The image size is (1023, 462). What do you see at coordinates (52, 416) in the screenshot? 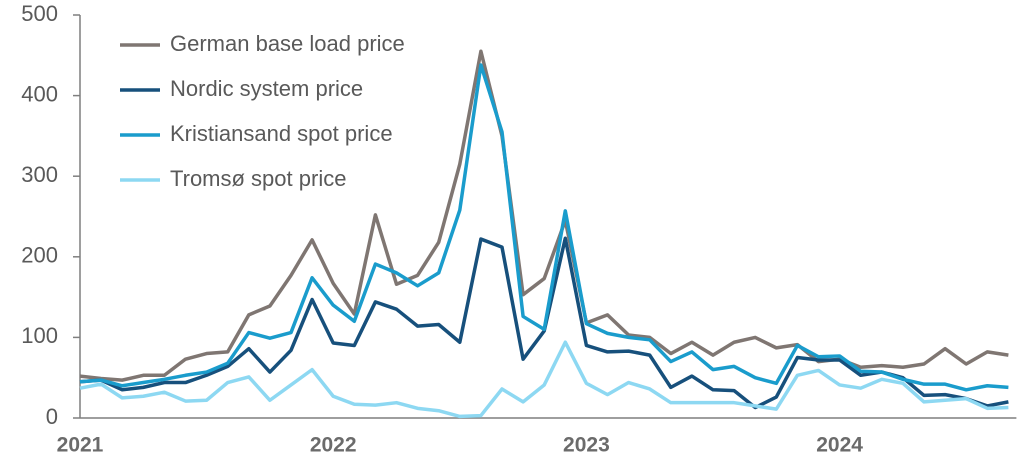
I see `y-tick-label: 0` at bounding box center [52, 416].